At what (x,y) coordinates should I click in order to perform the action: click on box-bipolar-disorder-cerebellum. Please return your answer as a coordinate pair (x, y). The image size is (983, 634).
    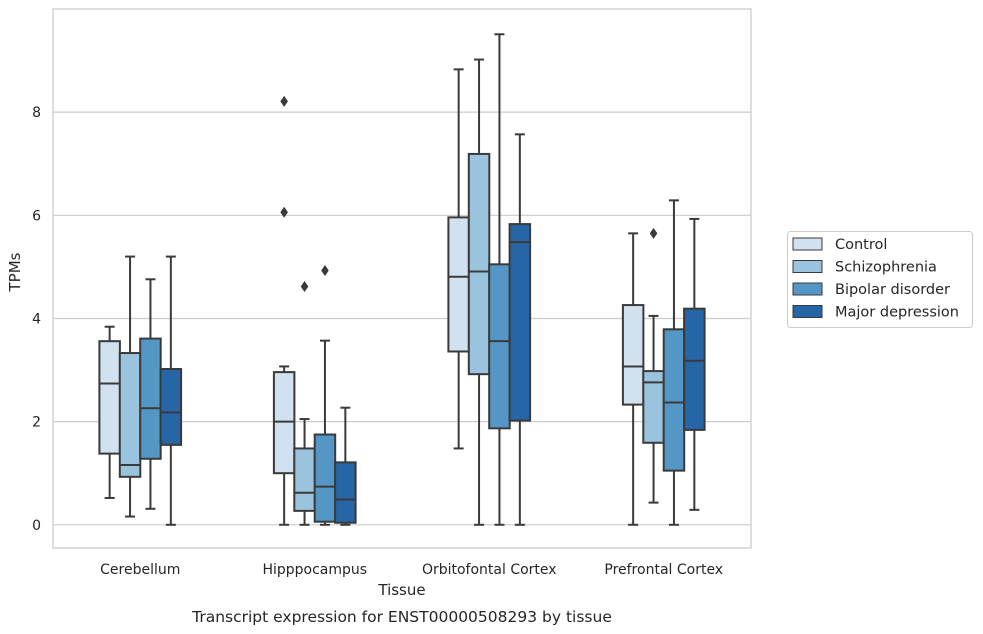
    Looking at the image, I should click on (150, 394).